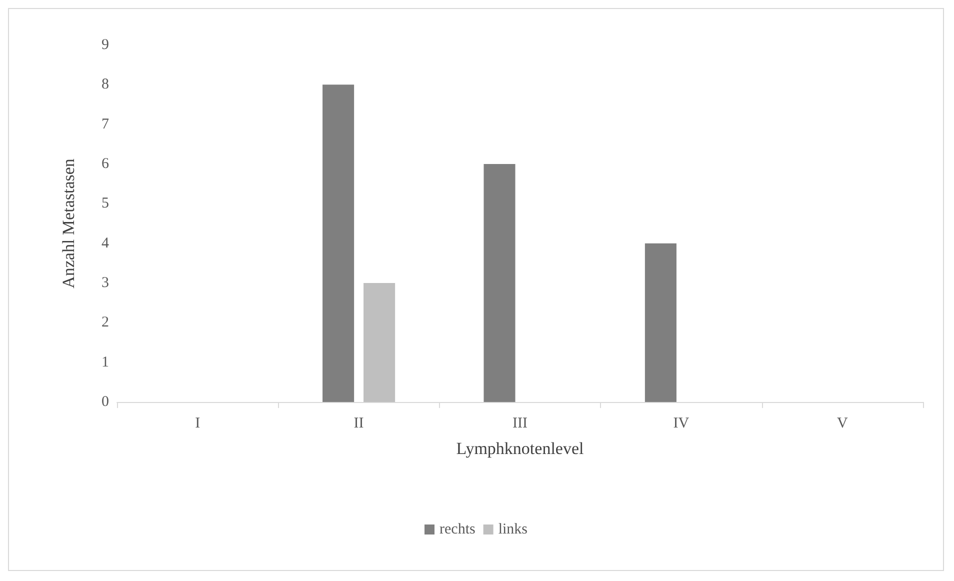  Describe the element at coordinates (105, 204) in the screenshot. I see `y-tick-label: 5` at that location.